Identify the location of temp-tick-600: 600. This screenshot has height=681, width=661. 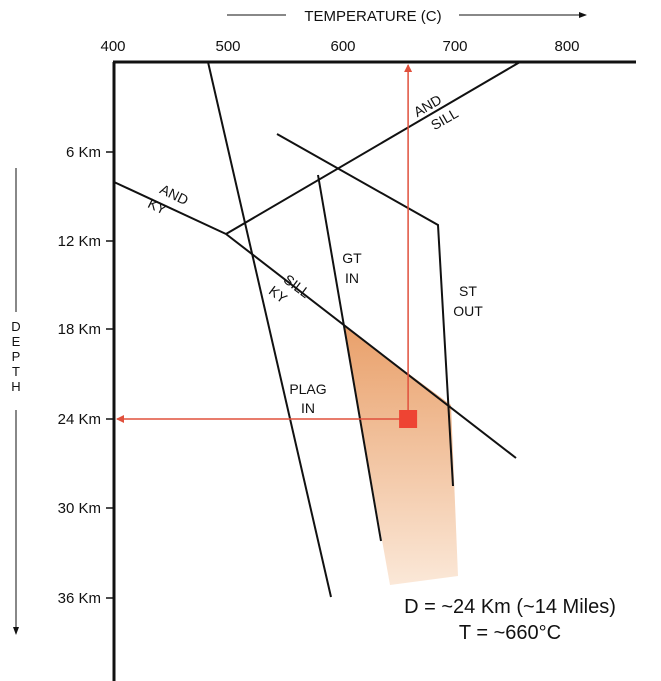
(342, 46).